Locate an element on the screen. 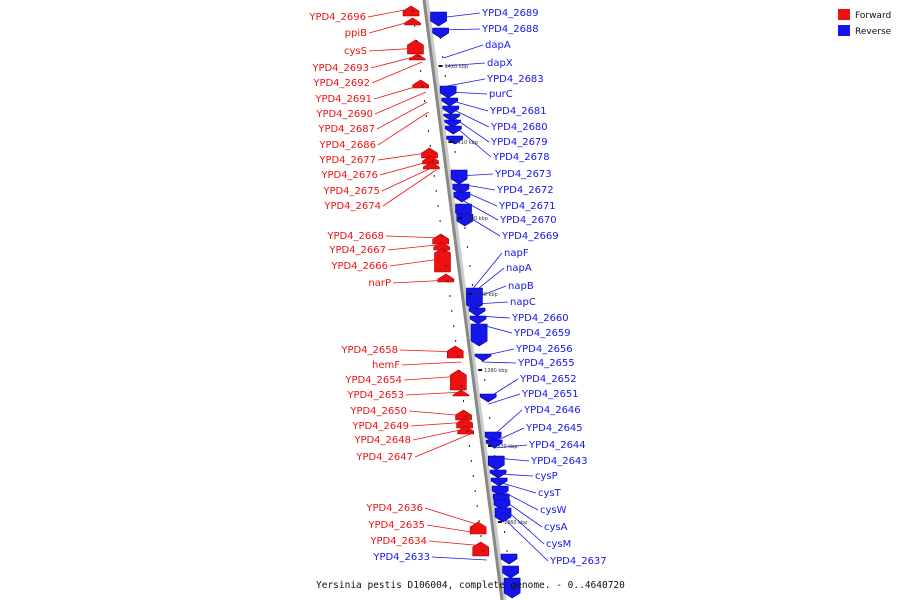  forward-label: cysS is located at coordinates (355, 51).